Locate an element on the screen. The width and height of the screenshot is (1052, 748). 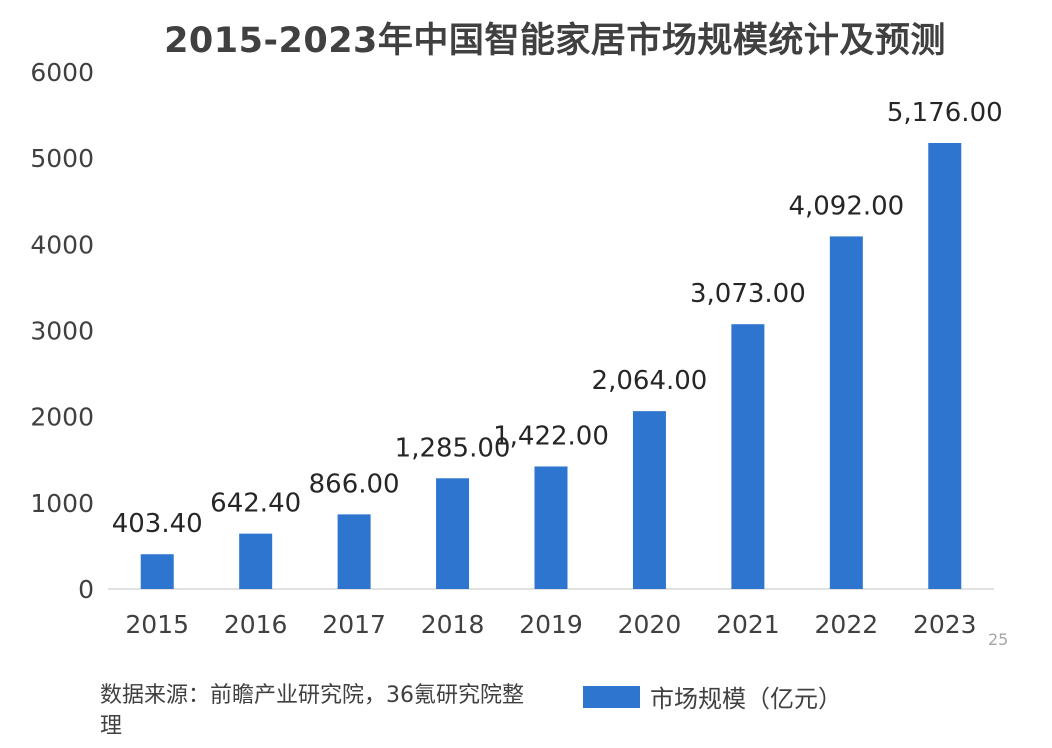
y-tick-label: 2000 is located at coordinates (62, 417).